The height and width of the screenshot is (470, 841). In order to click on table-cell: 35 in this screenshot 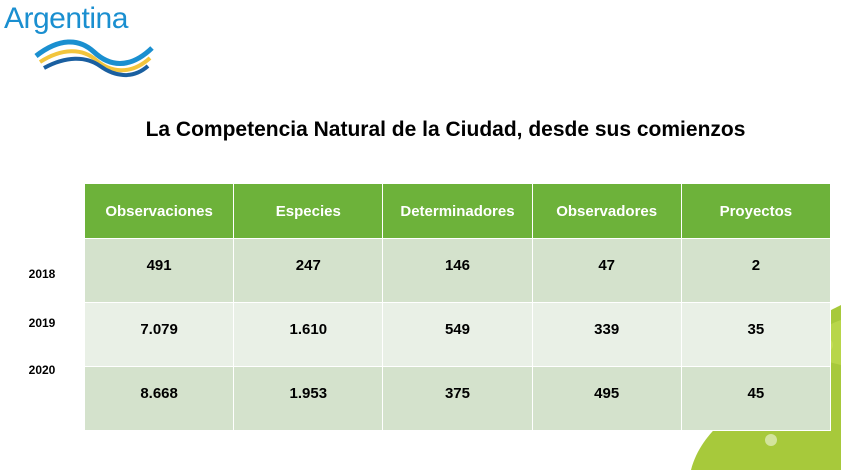, I will do `click(756, 334)`.